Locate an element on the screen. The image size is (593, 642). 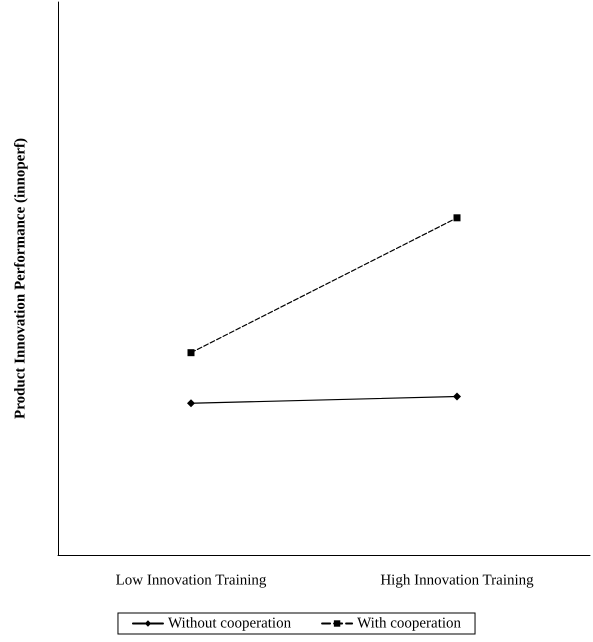
legend-label: Without cooperation is located at coordinates (230, 624).